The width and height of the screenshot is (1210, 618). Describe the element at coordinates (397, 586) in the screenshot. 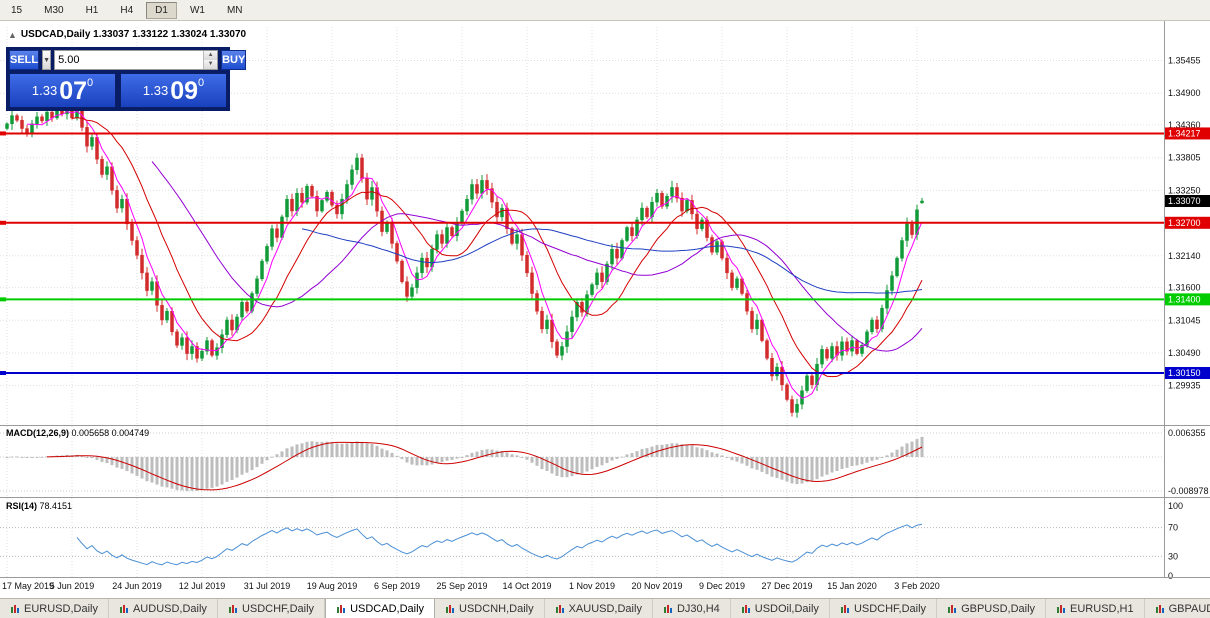

I see `svg-text: 6 Sep 2019` at that location.